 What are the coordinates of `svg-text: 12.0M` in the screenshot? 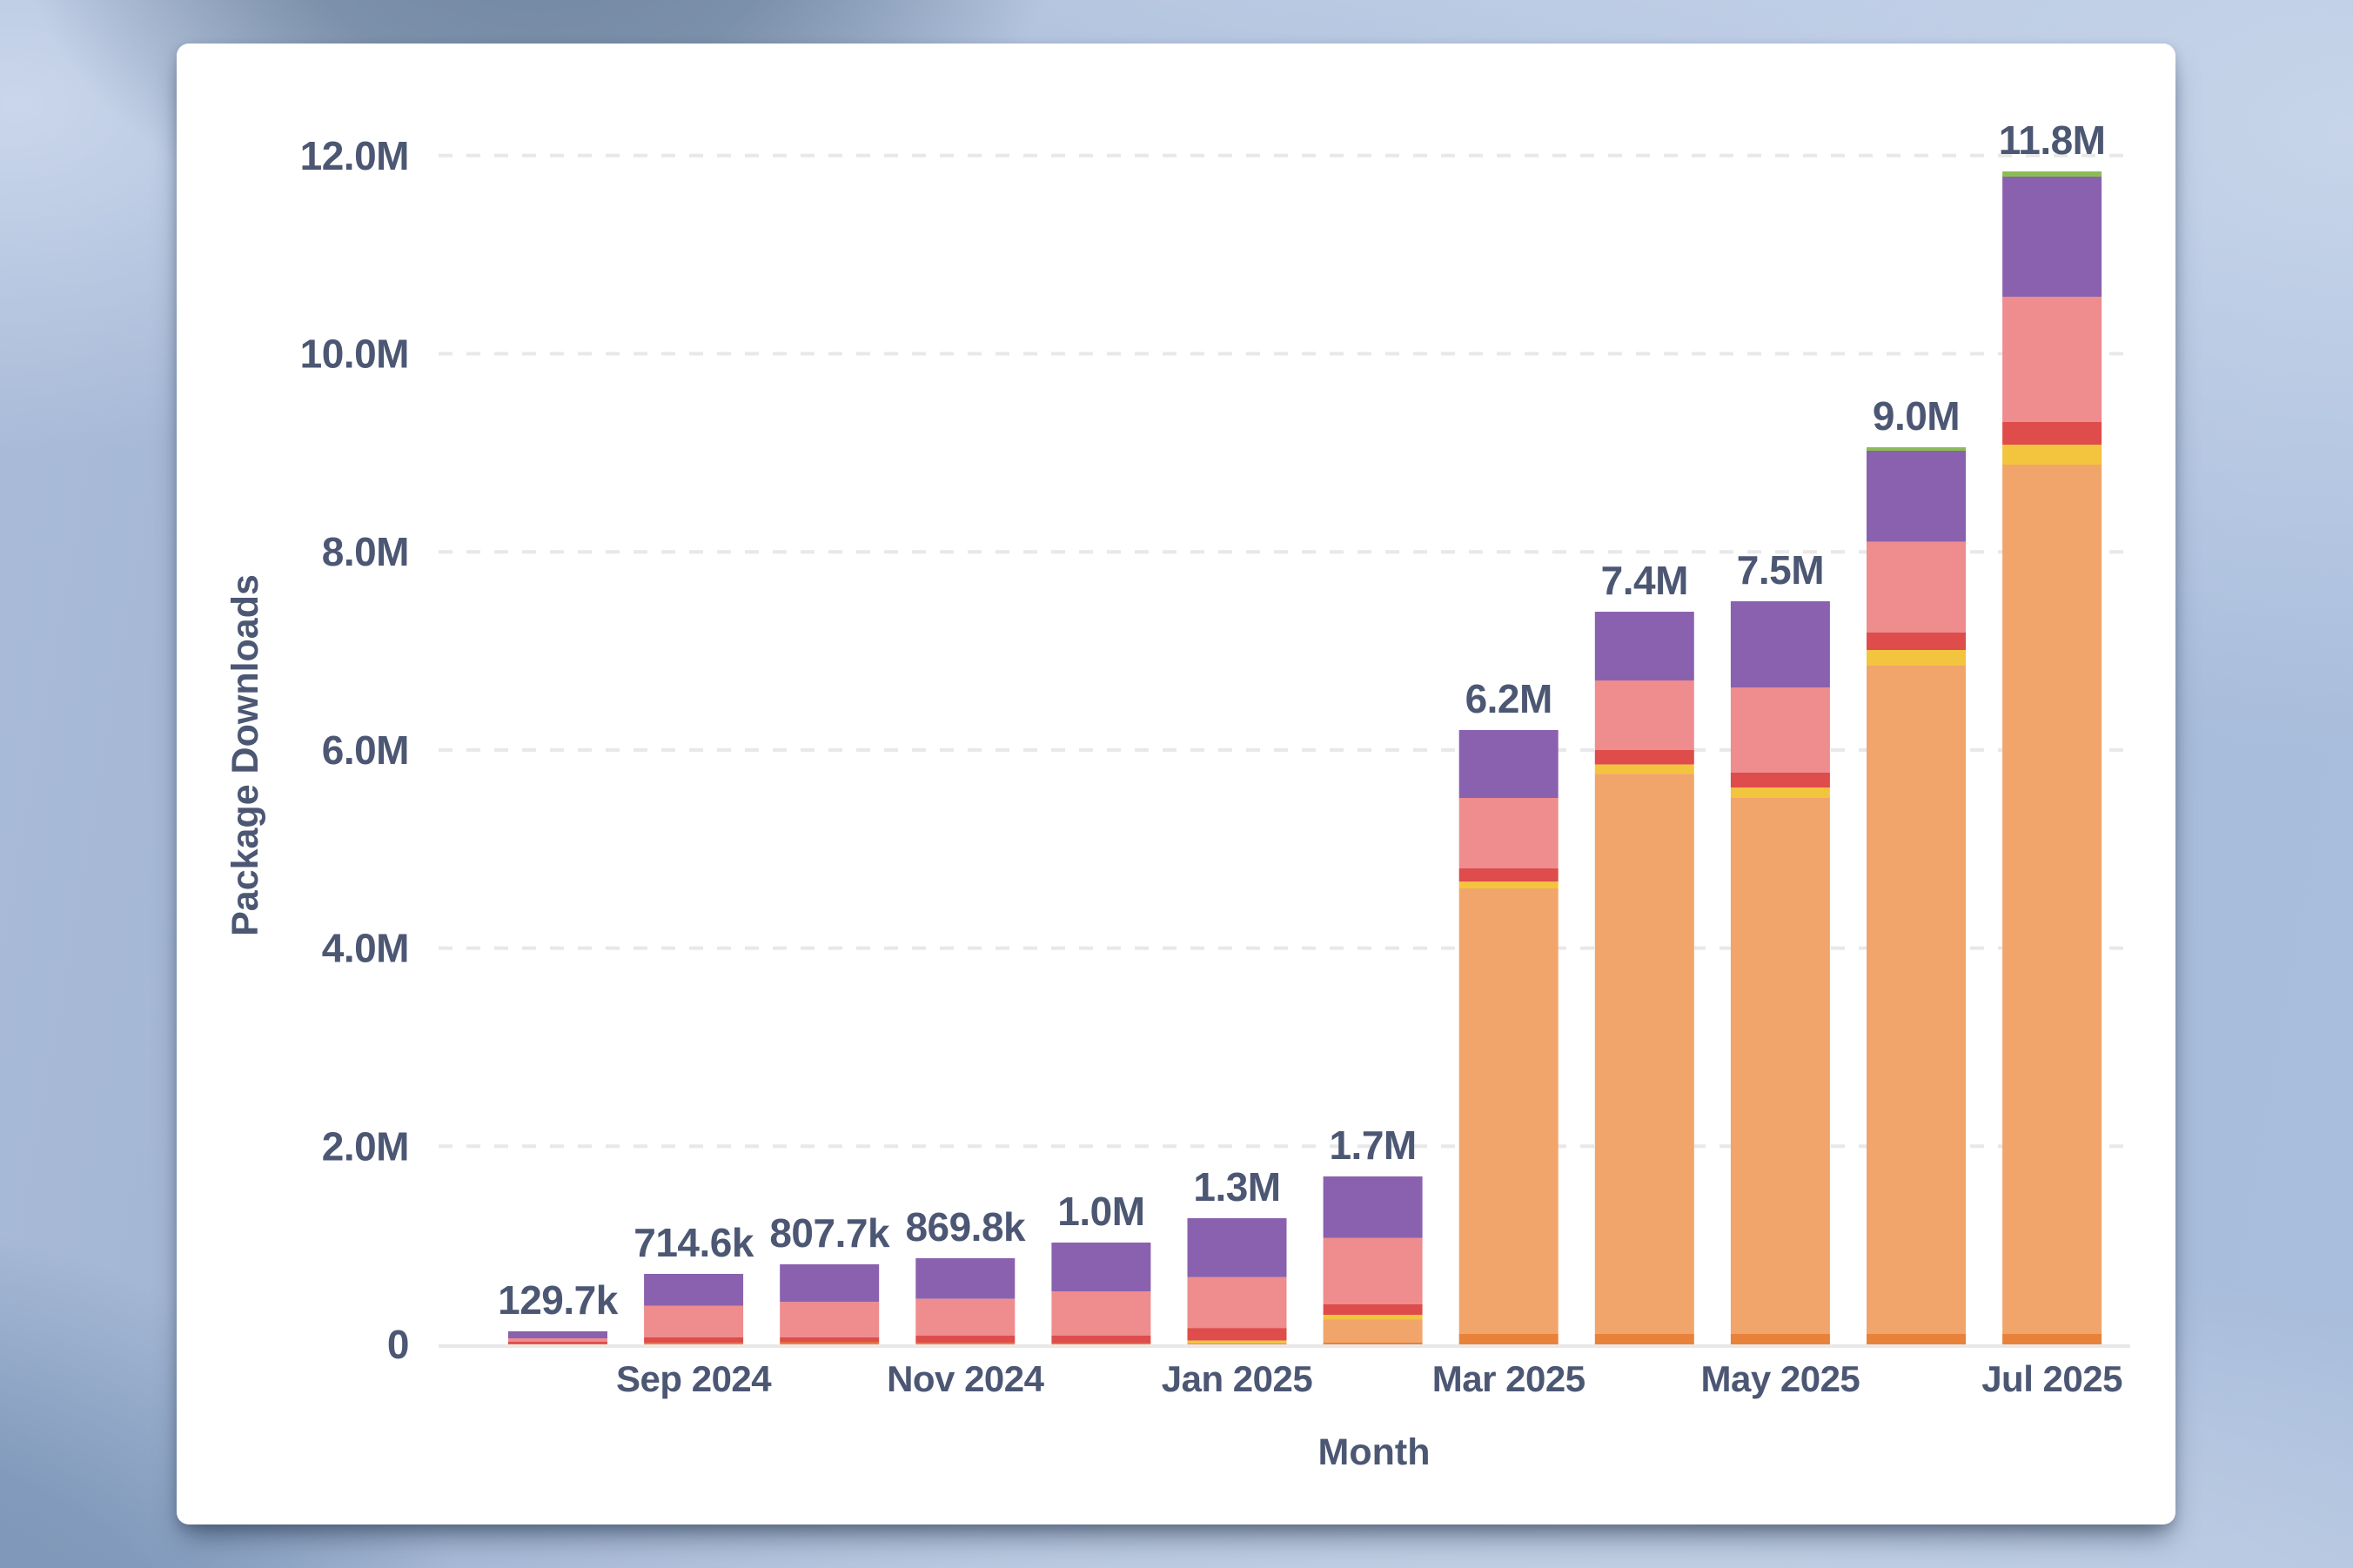 It's located at (354, 155).